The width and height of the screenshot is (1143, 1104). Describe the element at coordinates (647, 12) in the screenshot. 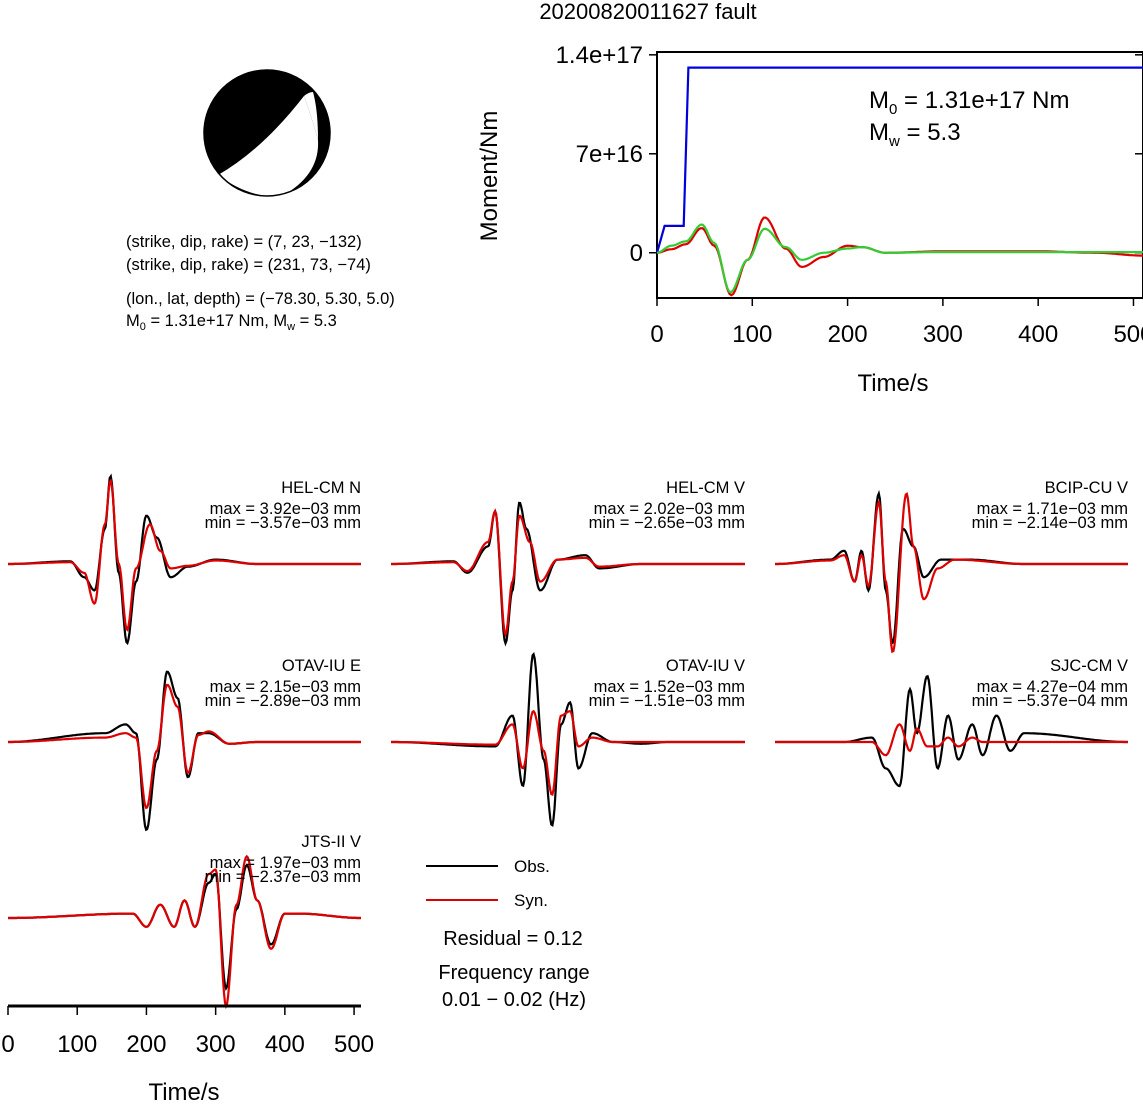

I see `figure-title: 20200820011627 fault` at that location.